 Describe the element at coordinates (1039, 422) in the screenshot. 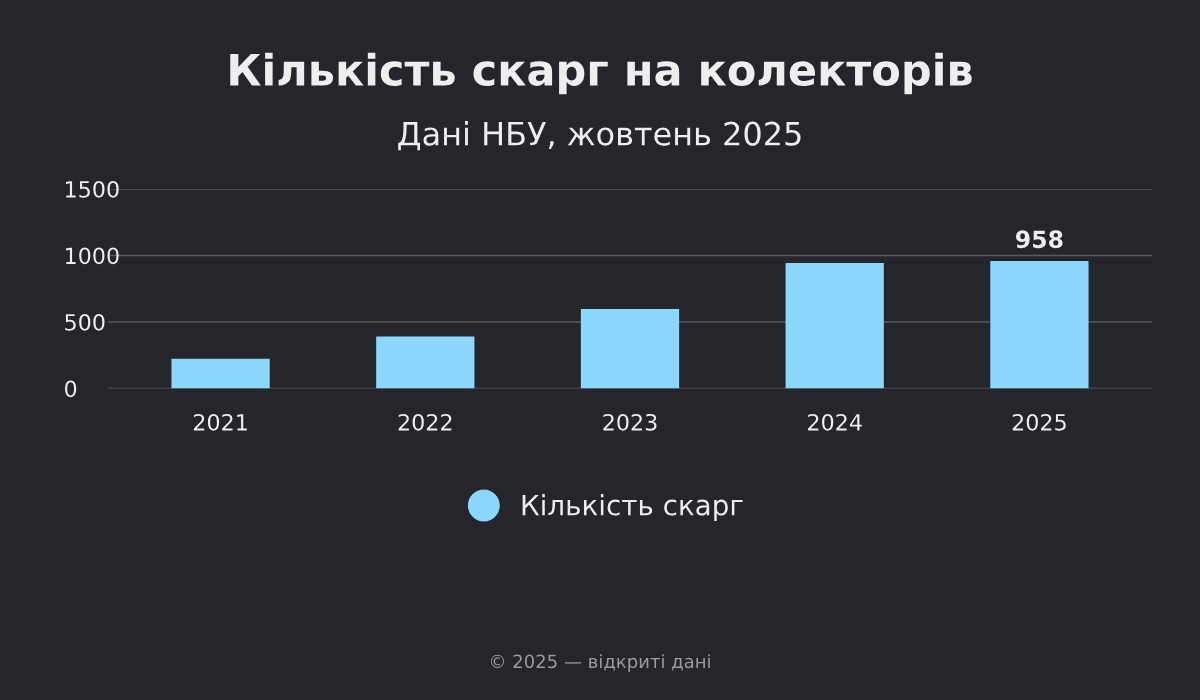

I see `x-tick-label: 2025` at that location.